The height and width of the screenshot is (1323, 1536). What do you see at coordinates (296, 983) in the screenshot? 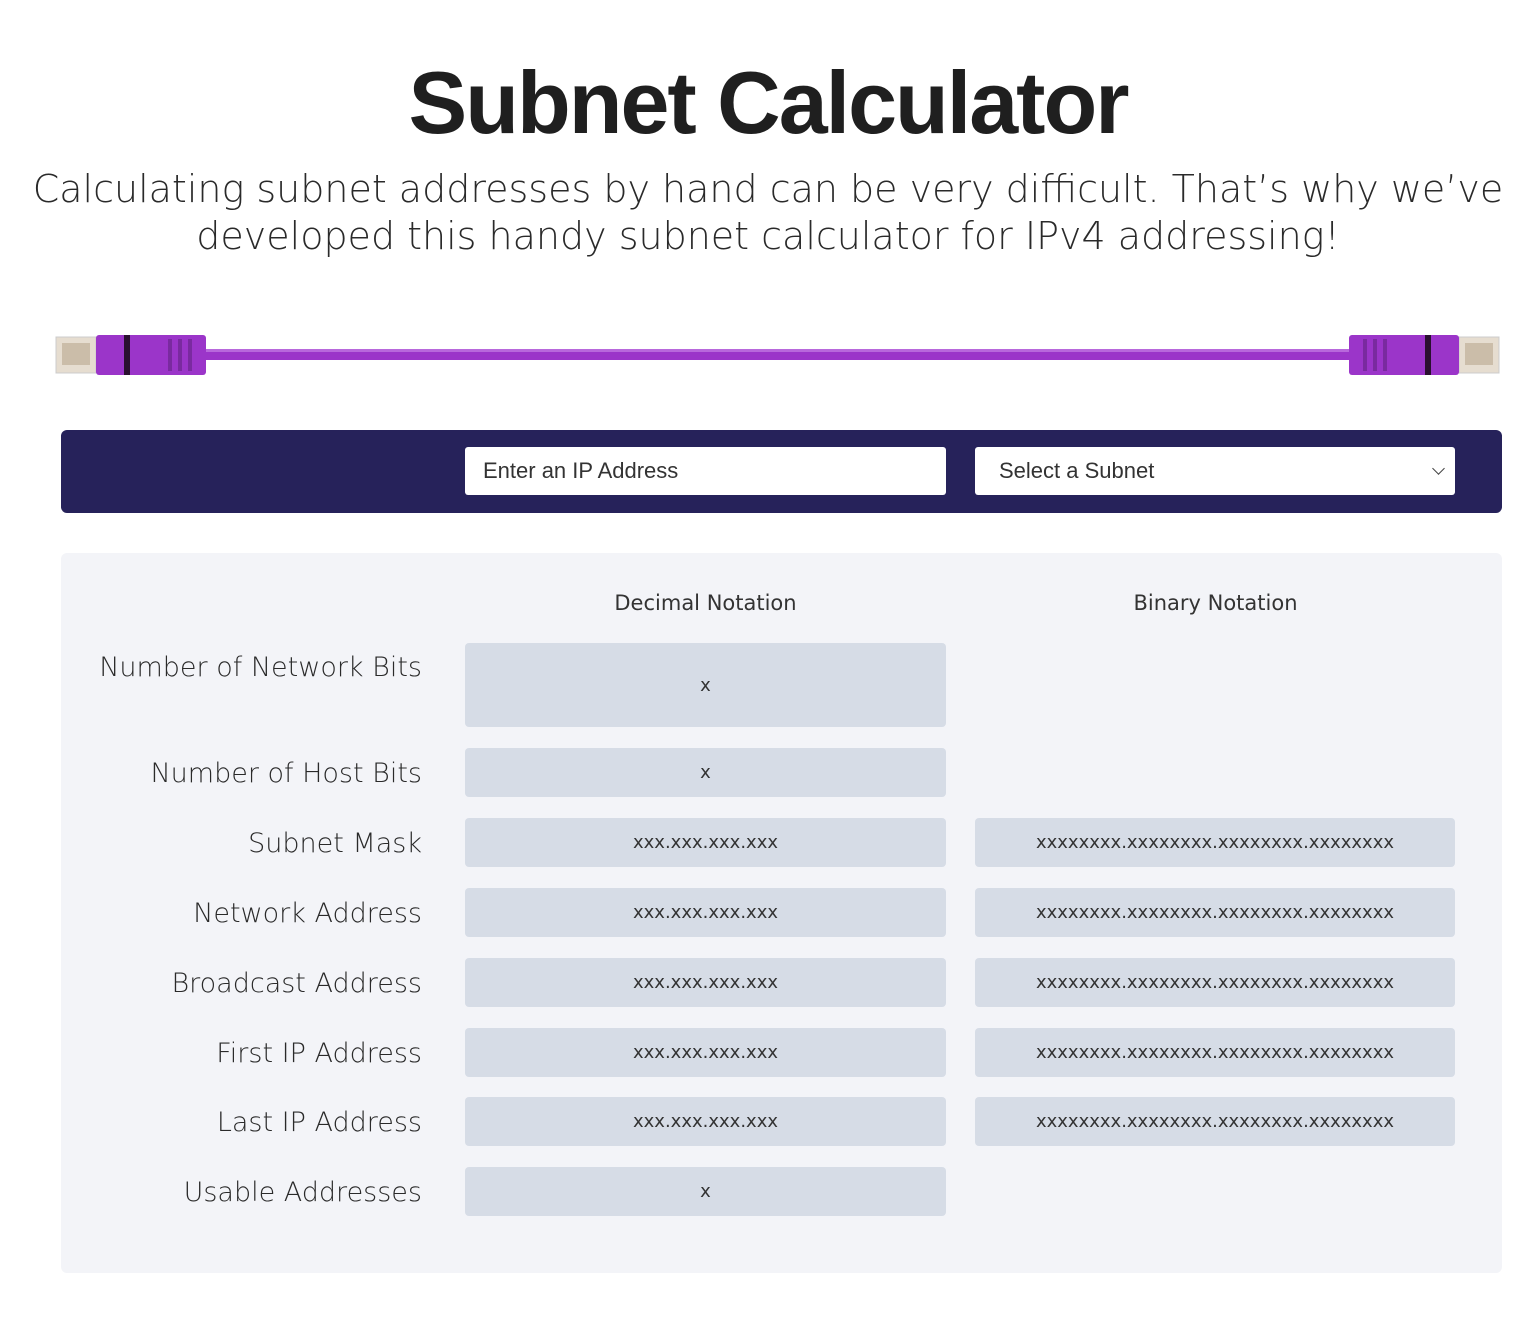
I see `row-label: Broadcast Address` at bounding box center [296, 983].